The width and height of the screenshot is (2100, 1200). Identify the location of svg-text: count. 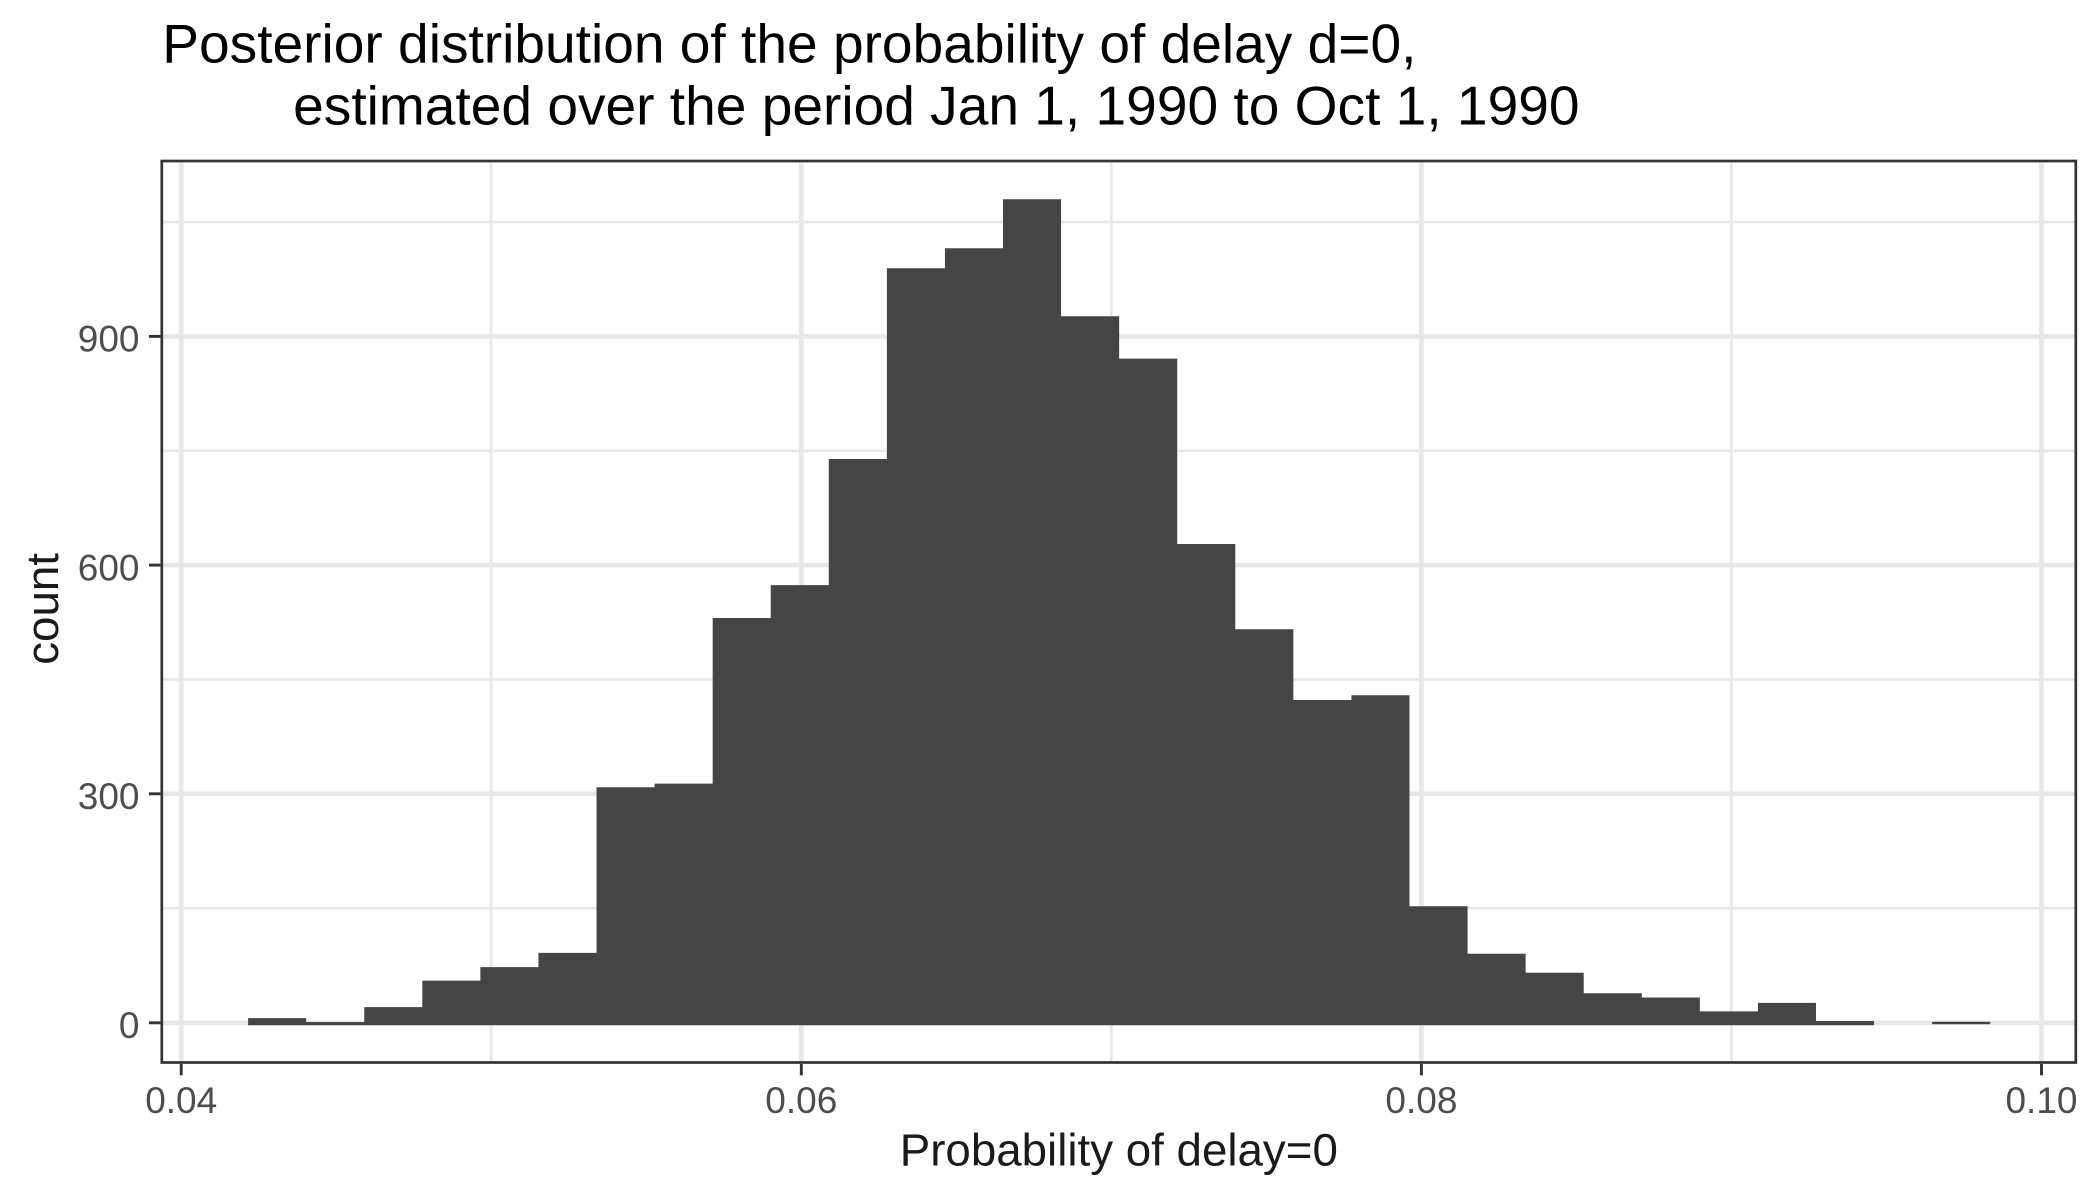
(42, 609).